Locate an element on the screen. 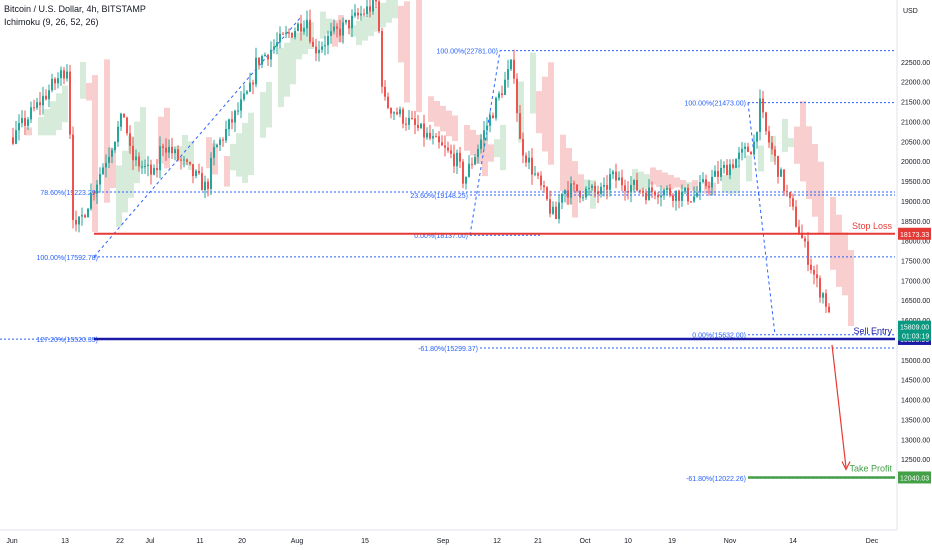 The height and width of the screenshot is (550, 932). indicator-label: Ichimoku (9, 26, 52, 26) is located at coordinates (51, 22).